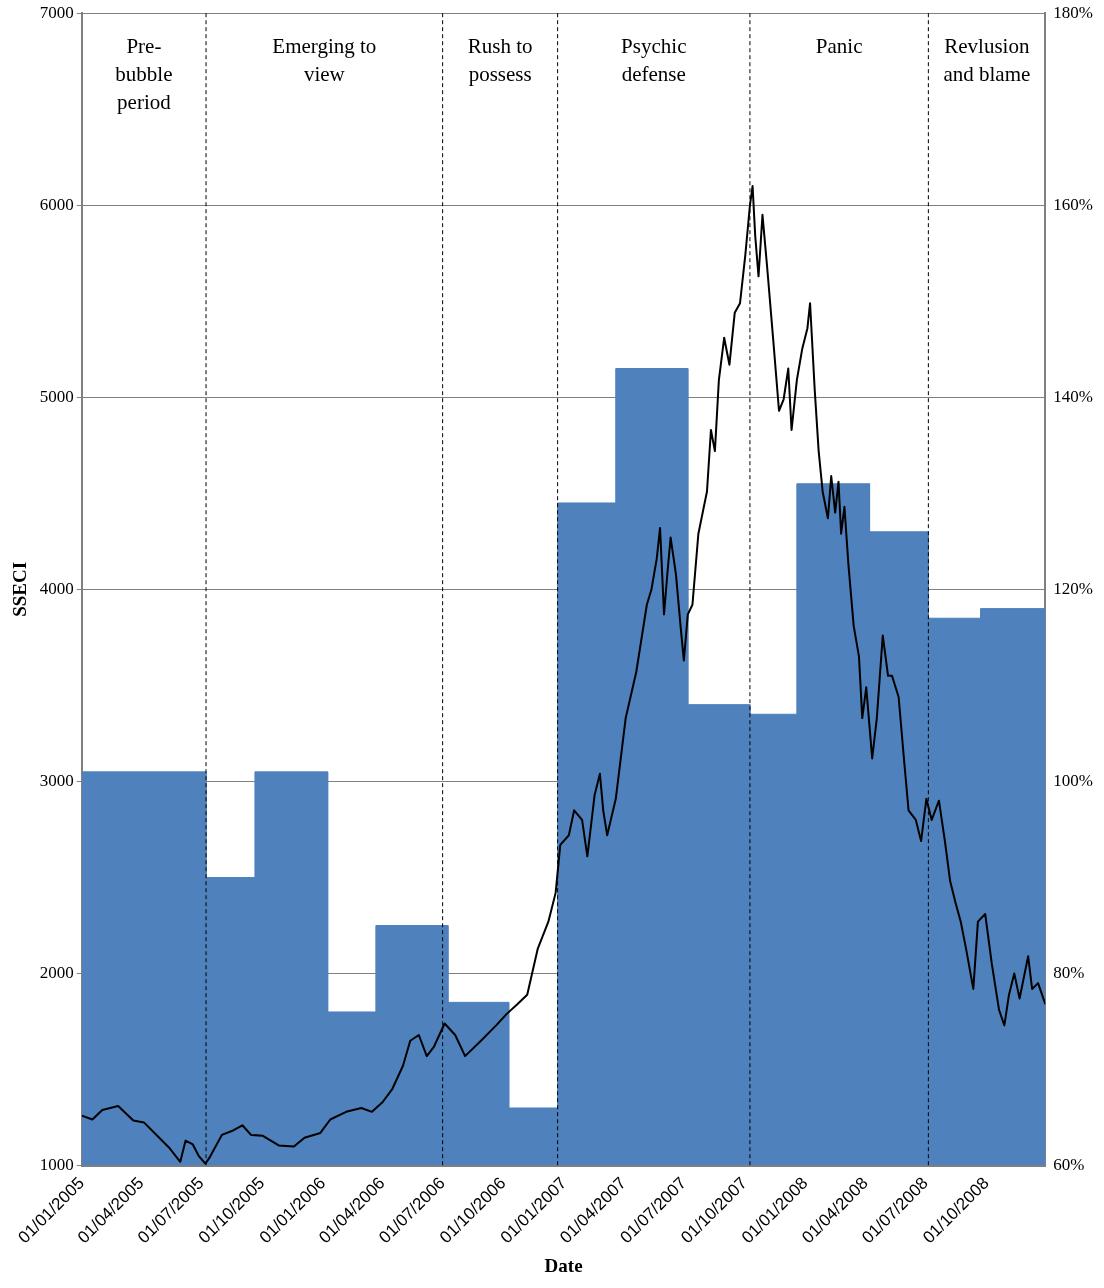 The image size is (1104, 1288). What do you see at coordinates (56, 588) in the screenshot?
I see `y-tick-label: 4000` at bounding box center [56, 588].